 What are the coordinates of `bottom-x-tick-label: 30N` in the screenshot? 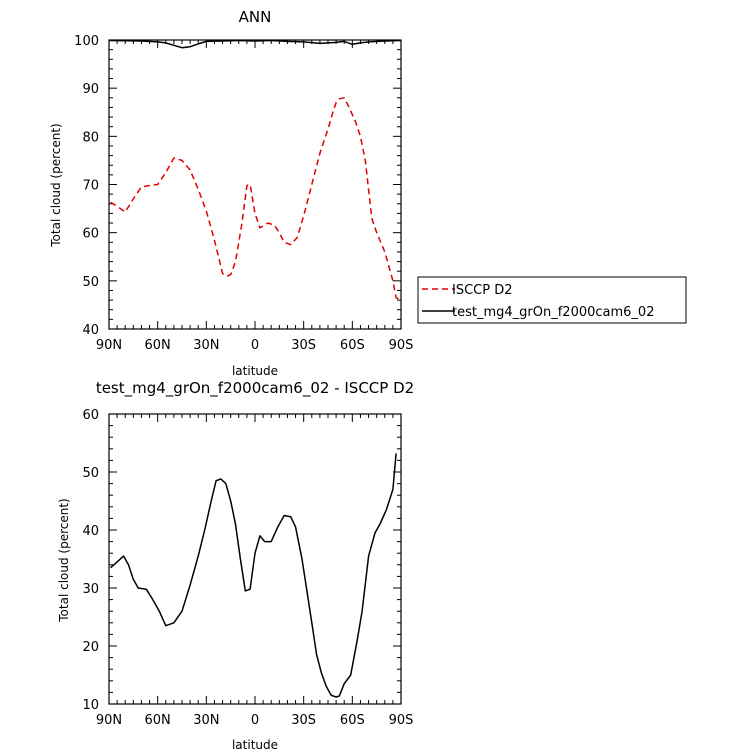 It's located at (206, 720).